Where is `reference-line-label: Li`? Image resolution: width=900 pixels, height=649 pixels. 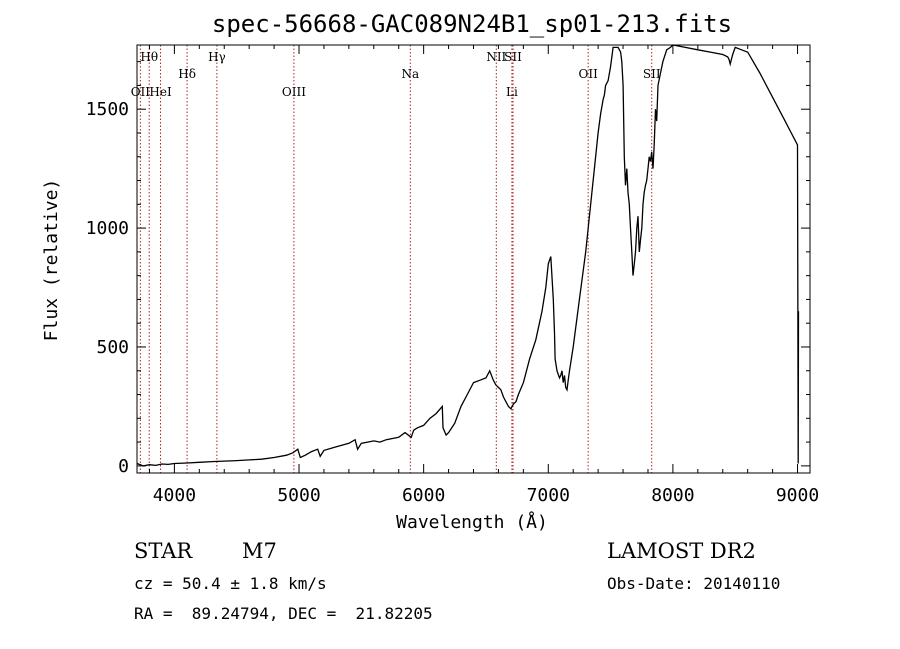
reference-line-label: Li is located at coordinates (512, 92).